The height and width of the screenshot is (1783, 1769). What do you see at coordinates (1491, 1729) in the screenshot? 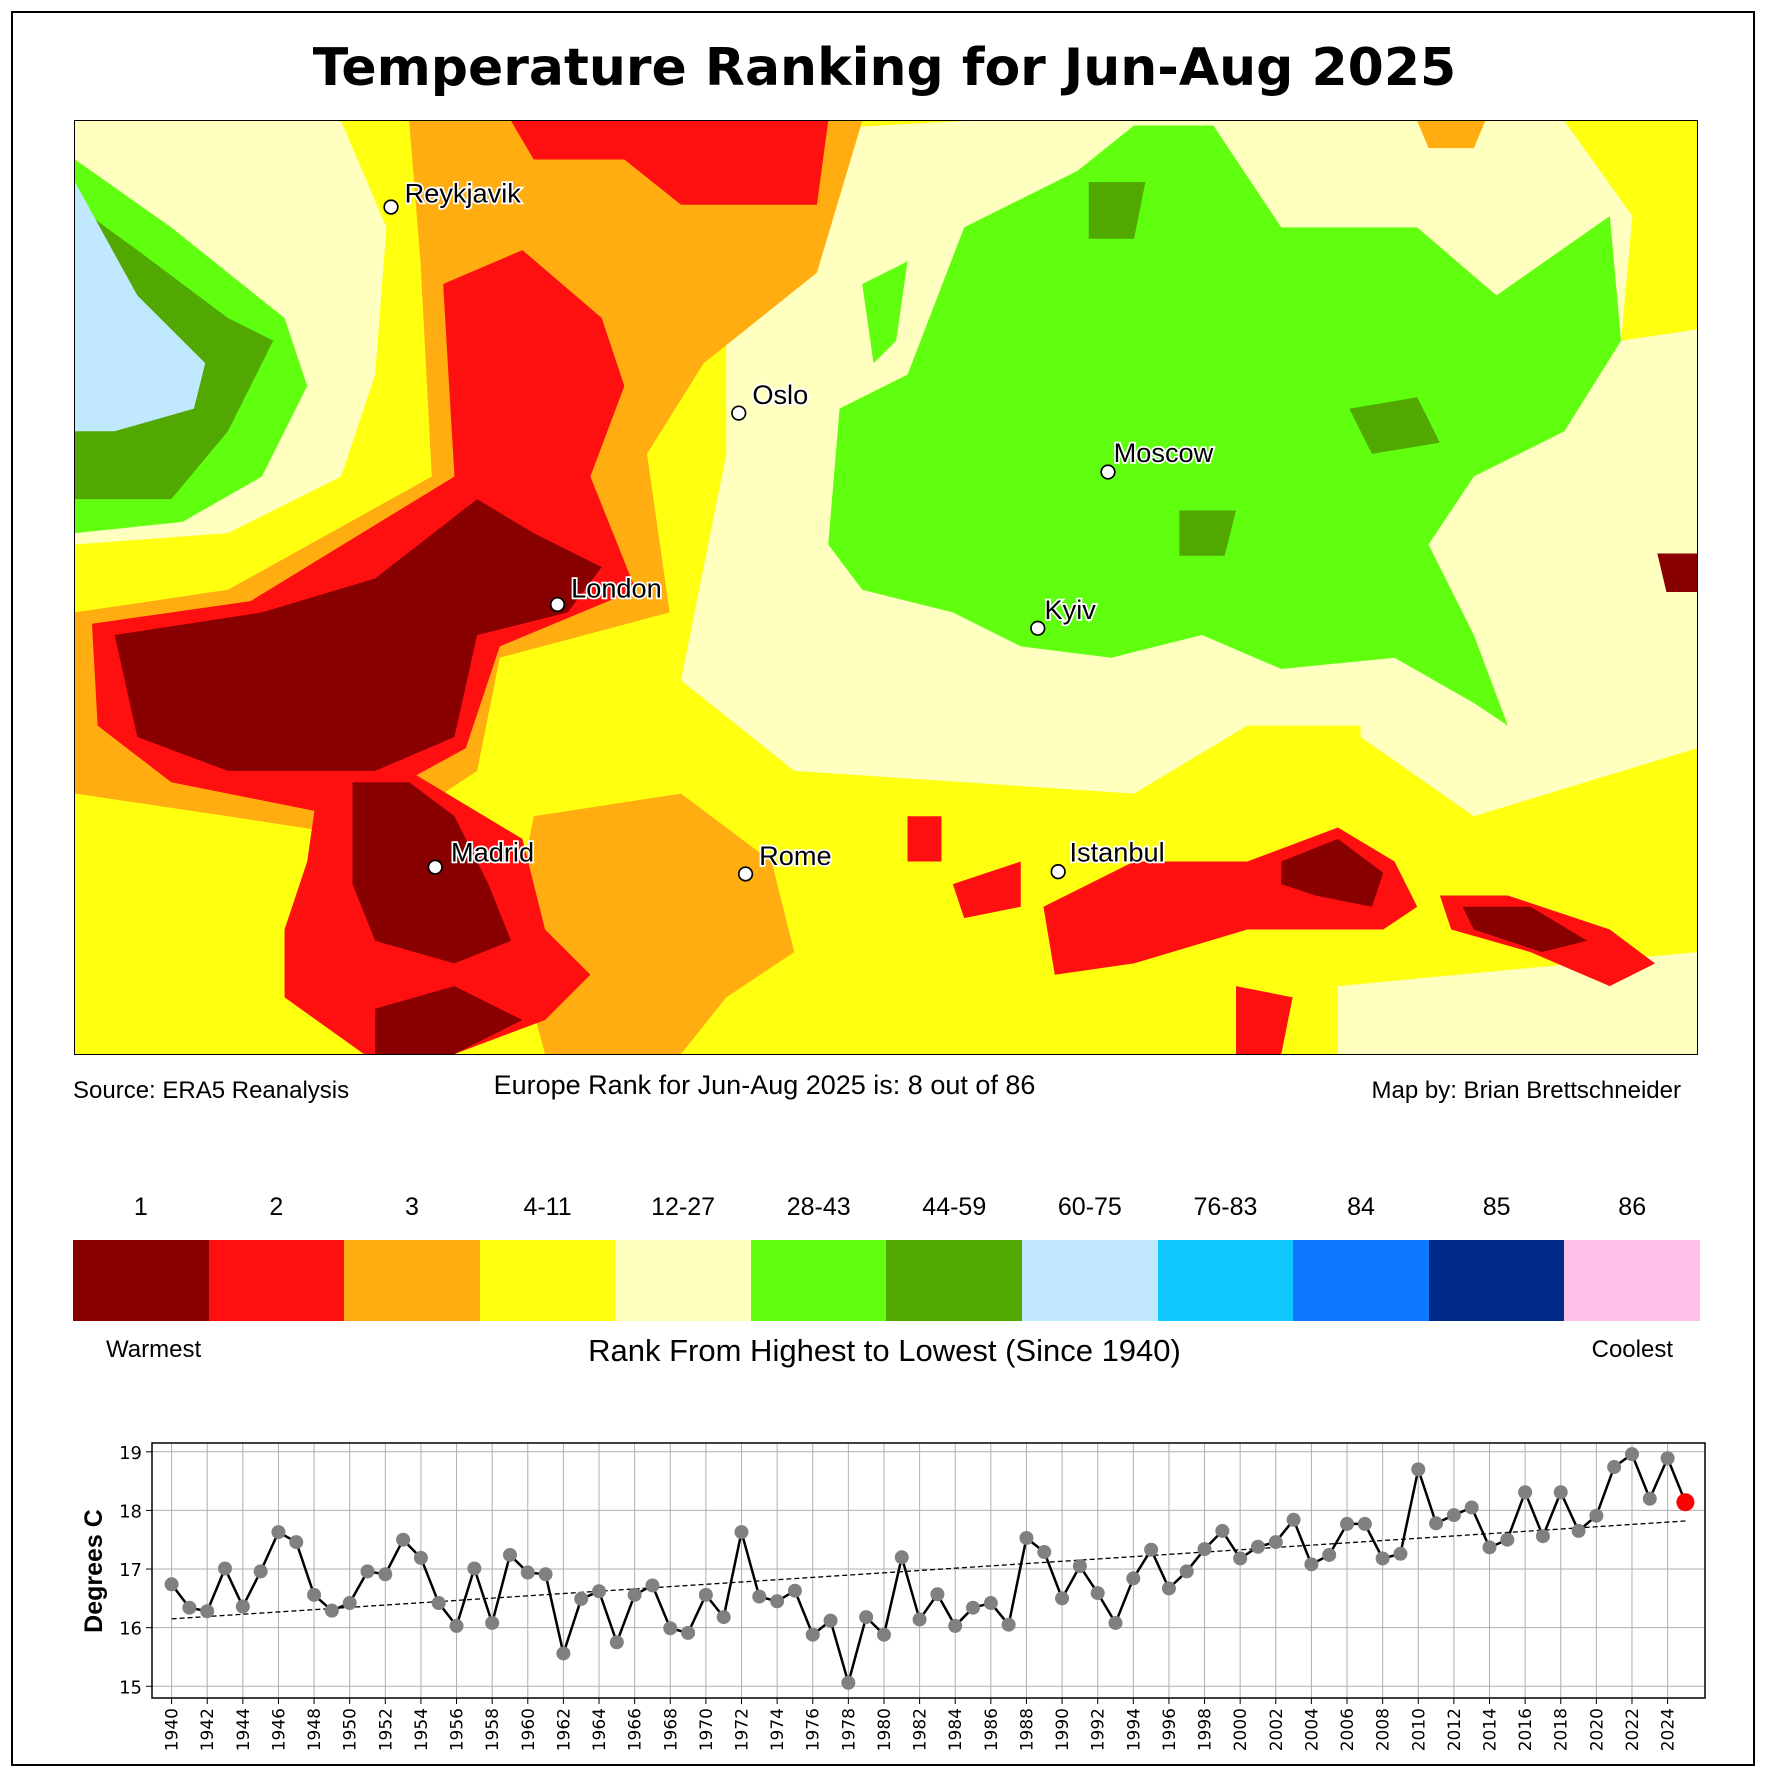
I see `x-tick-label: 2014` at bounding box center [1491, 1729].